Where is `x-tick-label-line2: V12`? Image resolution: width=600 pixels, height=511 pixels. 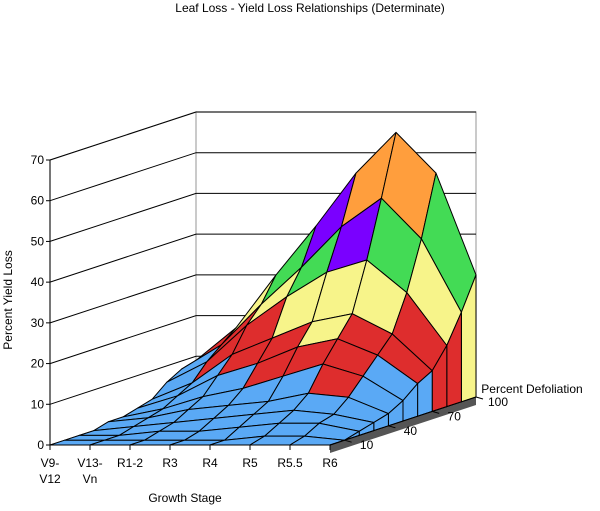 x-tick-label-line2: V12 is located at coordinates (50, 479).